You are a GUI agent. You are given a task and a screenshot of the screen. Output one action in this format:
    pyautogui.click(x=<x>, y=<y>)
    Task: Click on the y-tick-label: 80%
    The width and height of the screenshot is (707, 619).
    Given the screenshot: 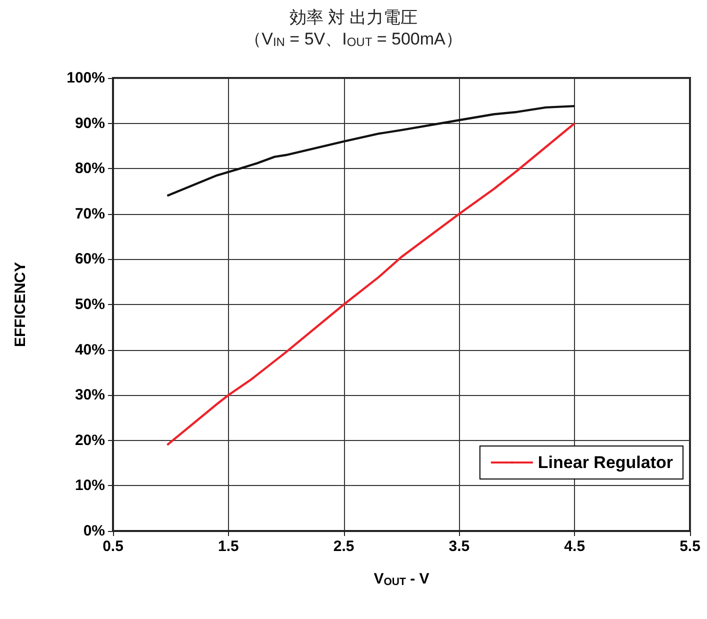 What is the action you would take?
    pyautogui.click(x=89, y=169)
    